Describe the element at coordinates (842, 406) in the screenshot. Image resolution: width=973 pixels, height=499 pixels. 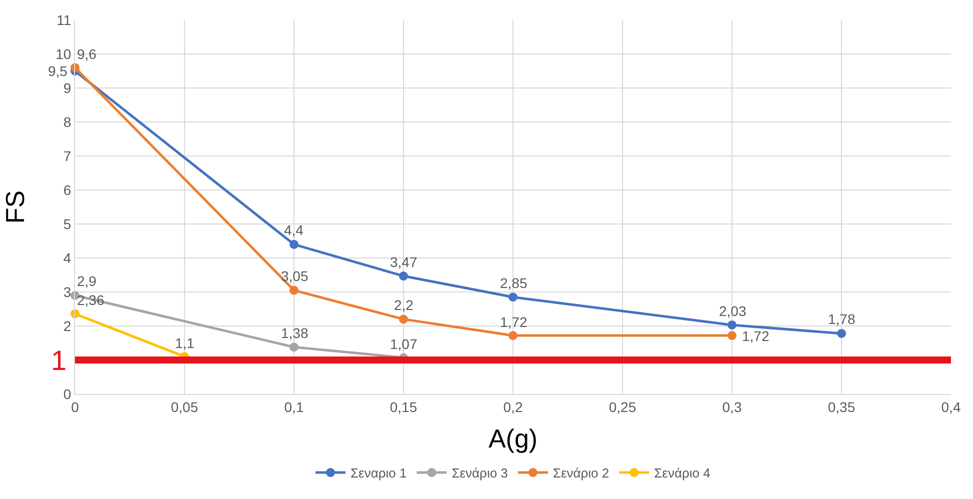
I see `x-tick-label: 0,35` at that location.